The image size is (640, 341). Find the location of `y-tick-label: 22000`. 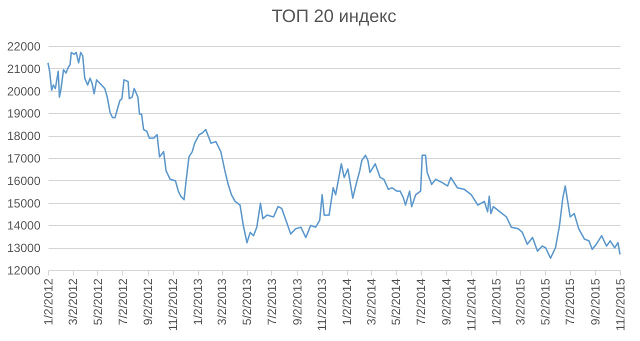

y-tick-label: 22000 is located at coordinates (24, 47).